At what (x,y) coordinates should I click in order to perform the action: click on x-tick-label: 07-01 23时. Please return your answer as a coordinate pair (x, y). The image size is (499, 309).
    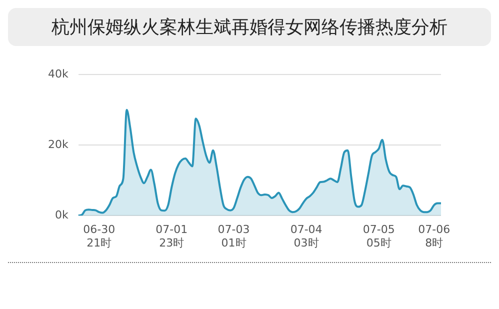
    Looking at the image, I should click on (172, 236).